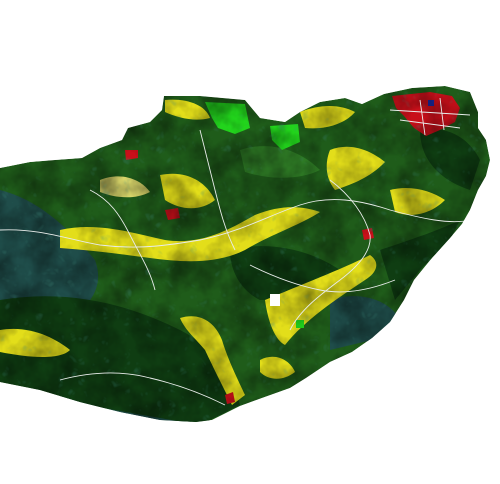  I want to click on road-north-south, so click(122, 240).